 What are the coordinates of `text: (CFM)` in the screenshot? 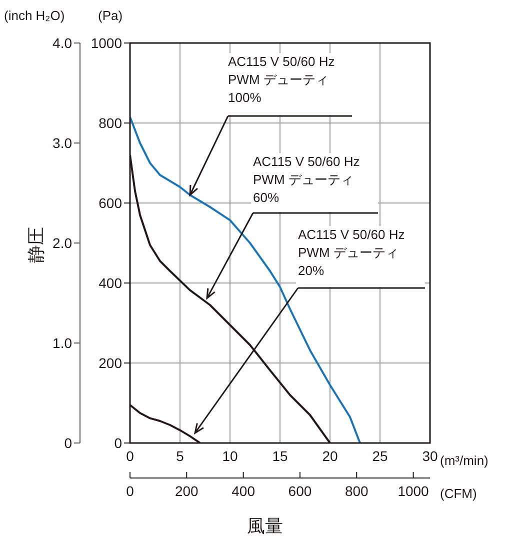 It's located at (458, 493).